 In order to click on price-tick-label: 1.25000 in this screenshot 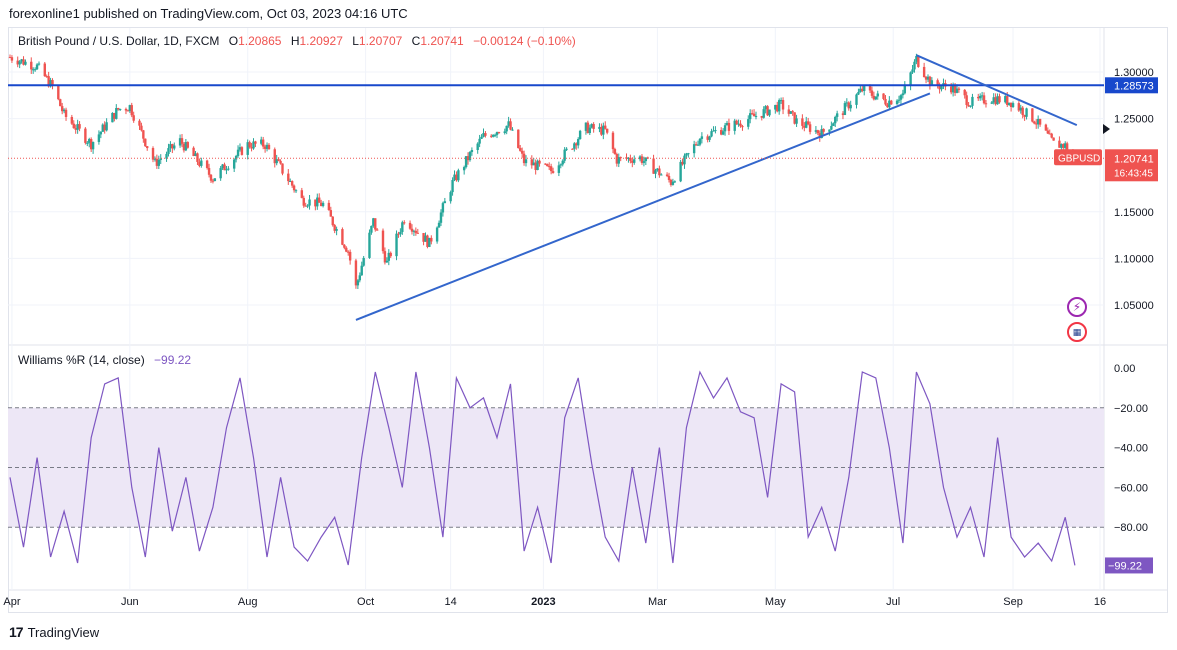, I will do `click(1134, 120)`.